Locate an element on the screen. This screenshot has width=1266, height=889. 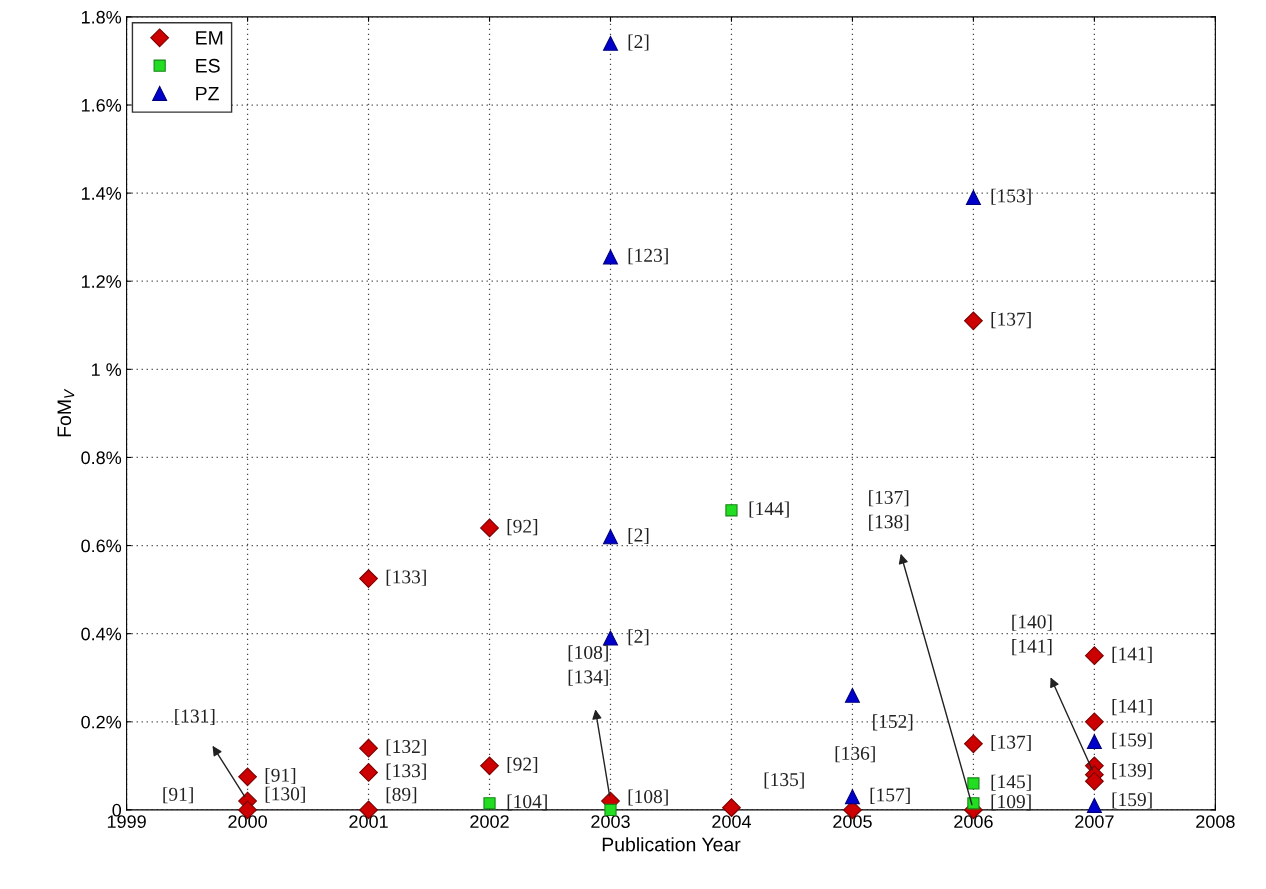
annotation: [136] is located at coordinates (855, 754).